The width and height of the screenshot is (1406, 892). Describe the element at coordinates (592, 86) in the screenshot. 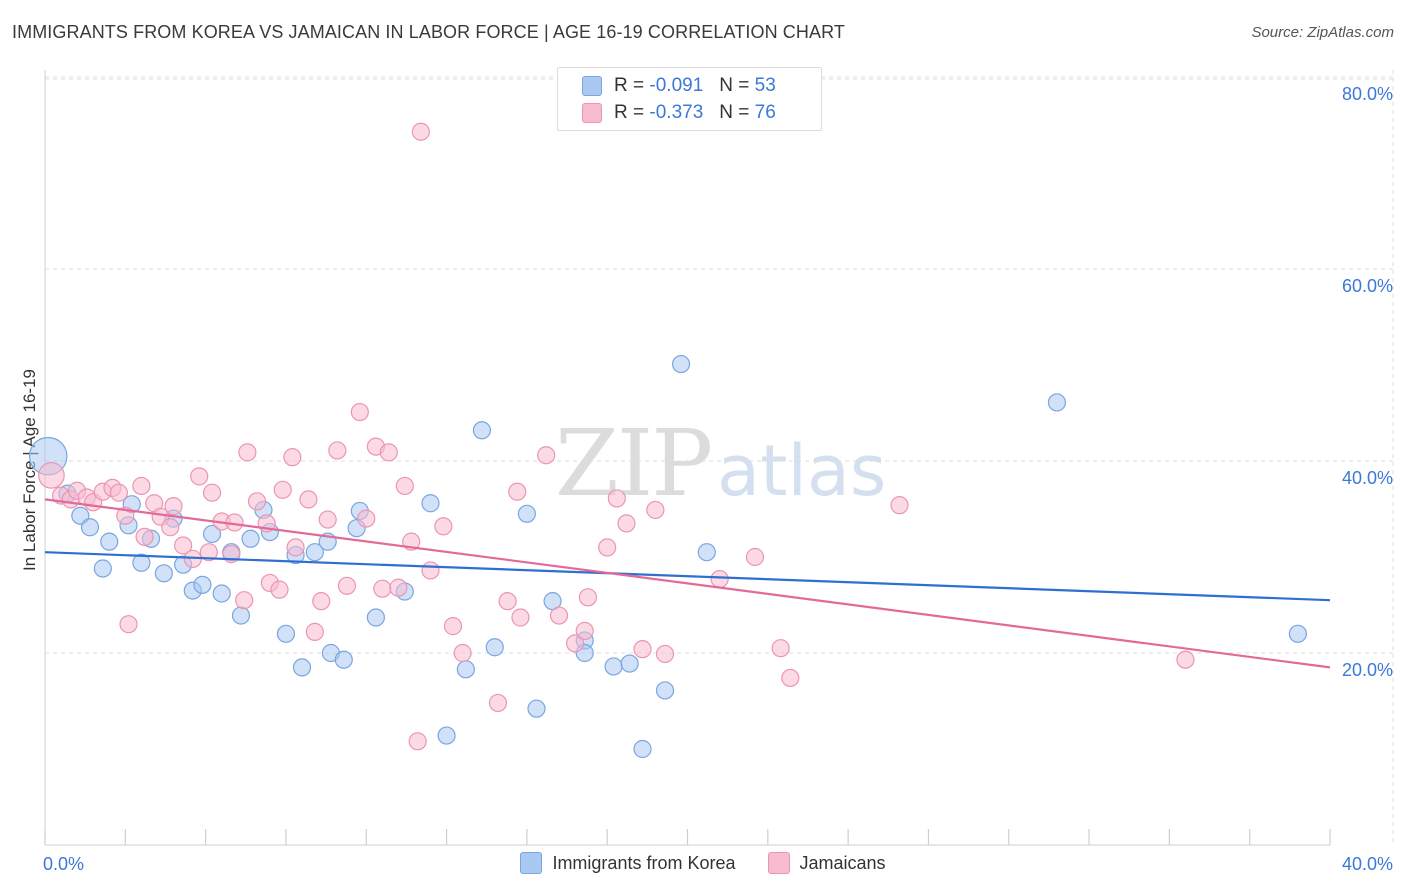

I see `legend-swatch-korea` at that location.